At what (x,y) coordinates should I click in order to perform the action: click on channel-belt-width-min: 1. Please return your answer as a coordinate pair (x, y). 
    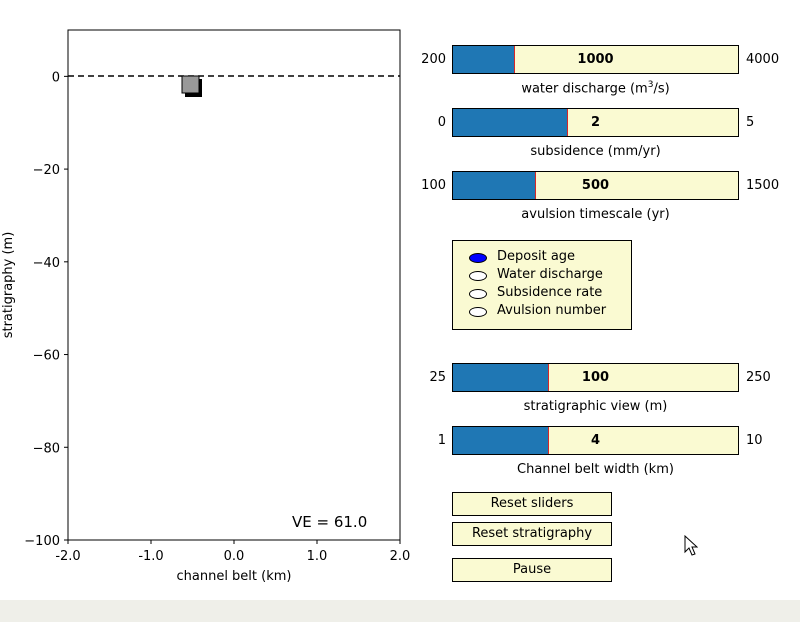
    Looking at the image, I should click on (441, 440).